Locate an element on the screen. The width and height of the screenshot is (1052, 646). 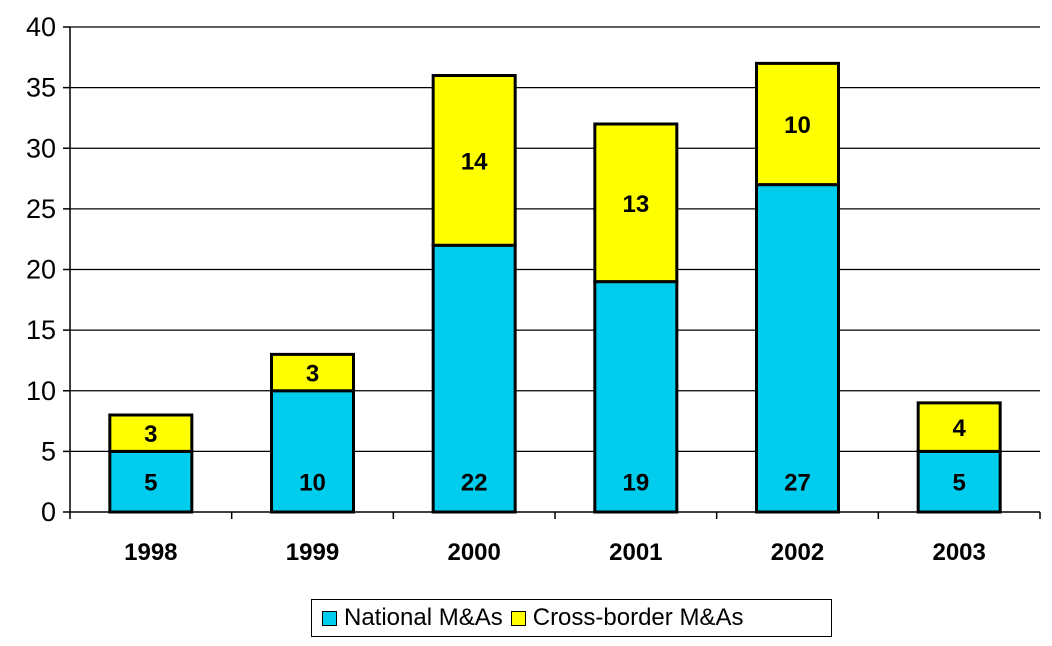
legend-label-national: National M&As is located at coordinates (423, 617).